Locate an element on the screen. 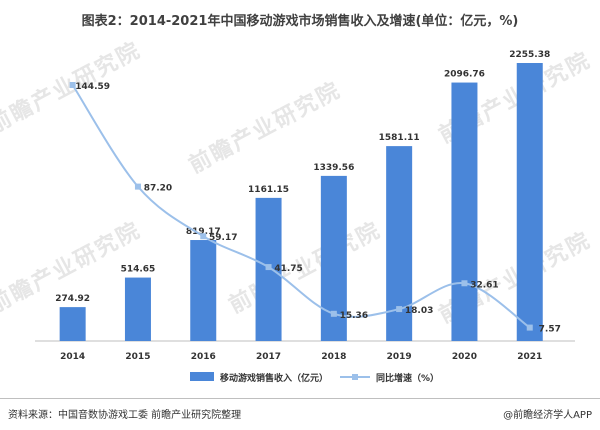 The width and height of the screenshot is (600, 430). bar-label-2016: 819.17 is located at coordinates (203, 232).